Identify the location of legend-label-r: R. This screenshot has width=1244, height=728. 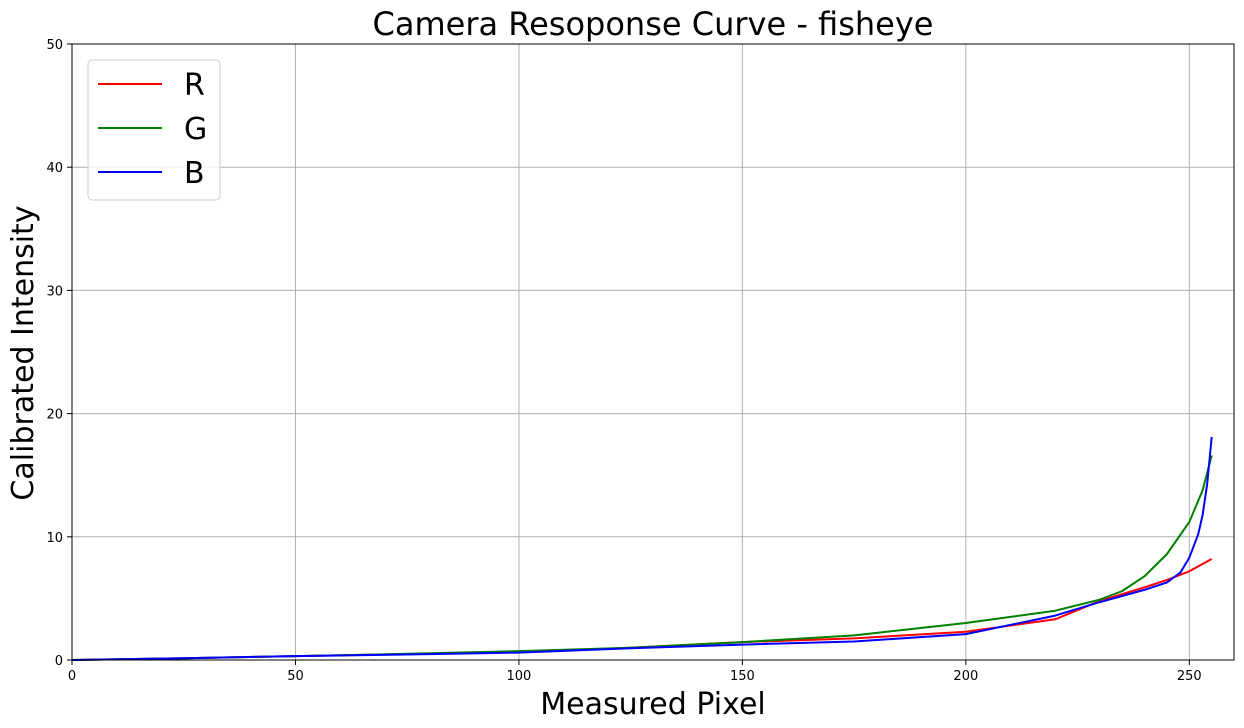
(194, 85).